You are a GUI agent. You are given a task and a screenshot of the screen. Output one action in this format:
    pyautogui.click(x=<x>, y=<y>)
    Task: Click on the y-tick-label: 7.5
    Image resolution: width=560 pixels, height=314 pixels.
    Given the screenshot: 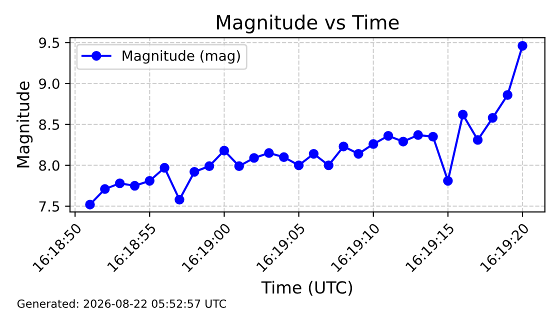 What is the action you would take?
    pyautogui.click(x=49, y=206)
    